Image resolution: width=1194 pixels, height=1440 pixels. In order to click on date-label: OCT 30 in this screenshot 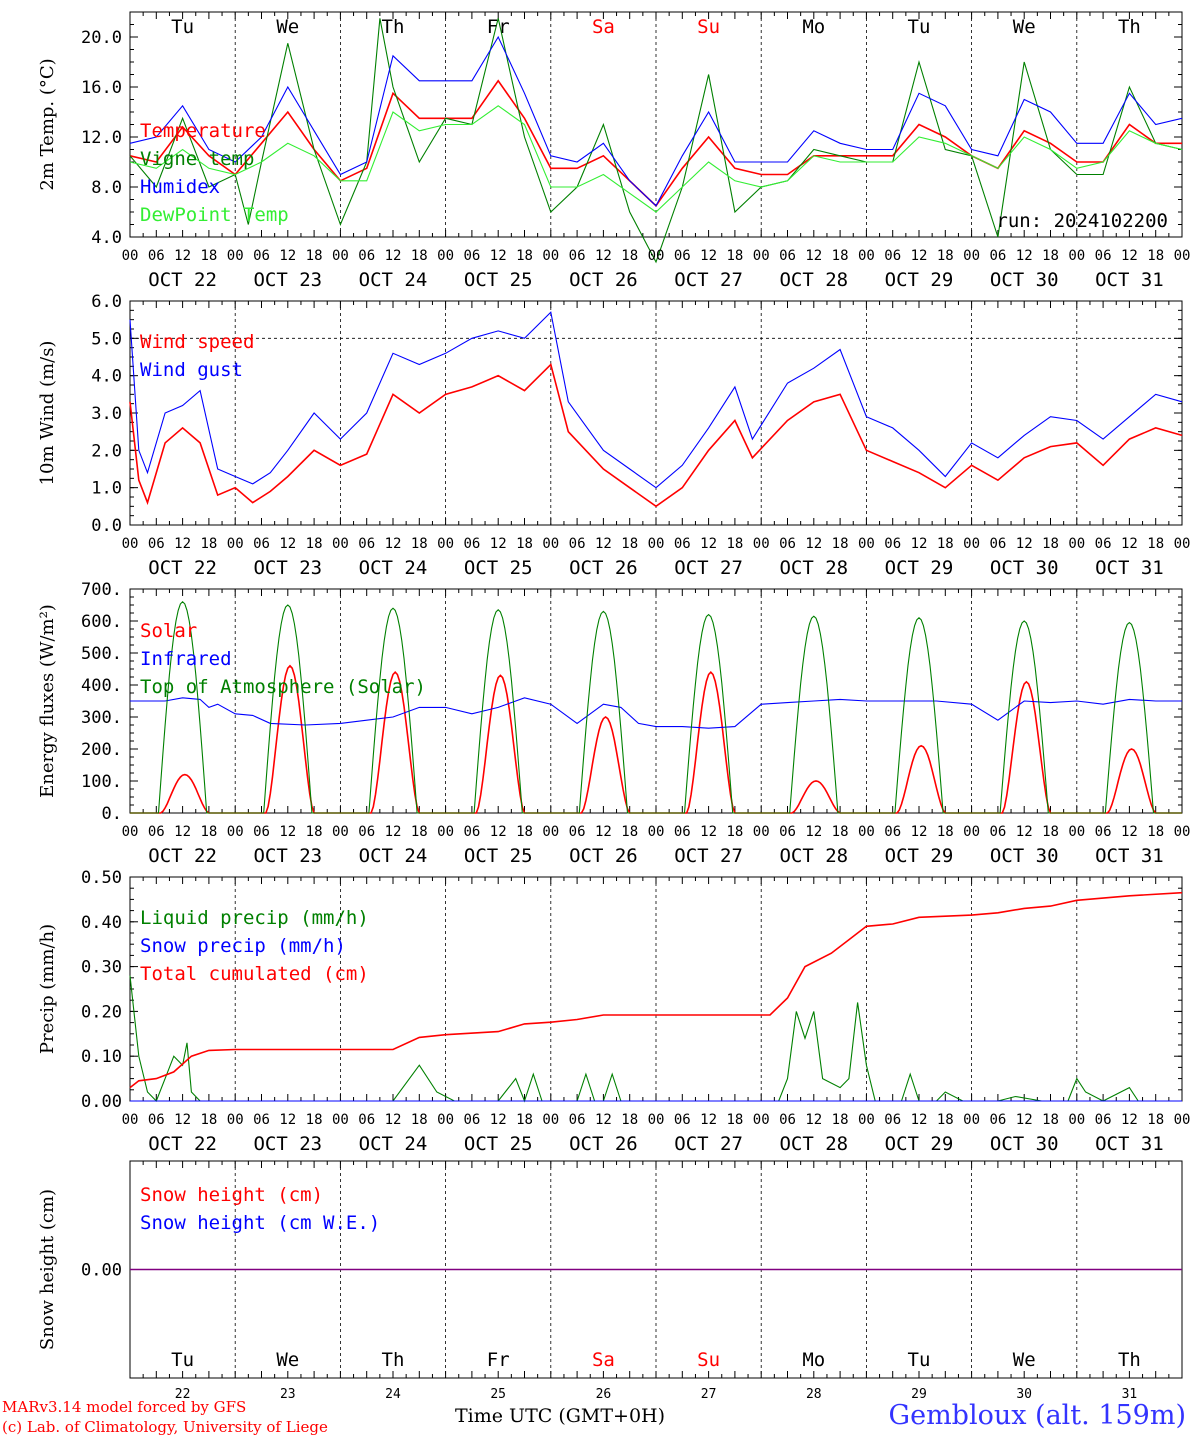, I will do `click(1024, 568)`.